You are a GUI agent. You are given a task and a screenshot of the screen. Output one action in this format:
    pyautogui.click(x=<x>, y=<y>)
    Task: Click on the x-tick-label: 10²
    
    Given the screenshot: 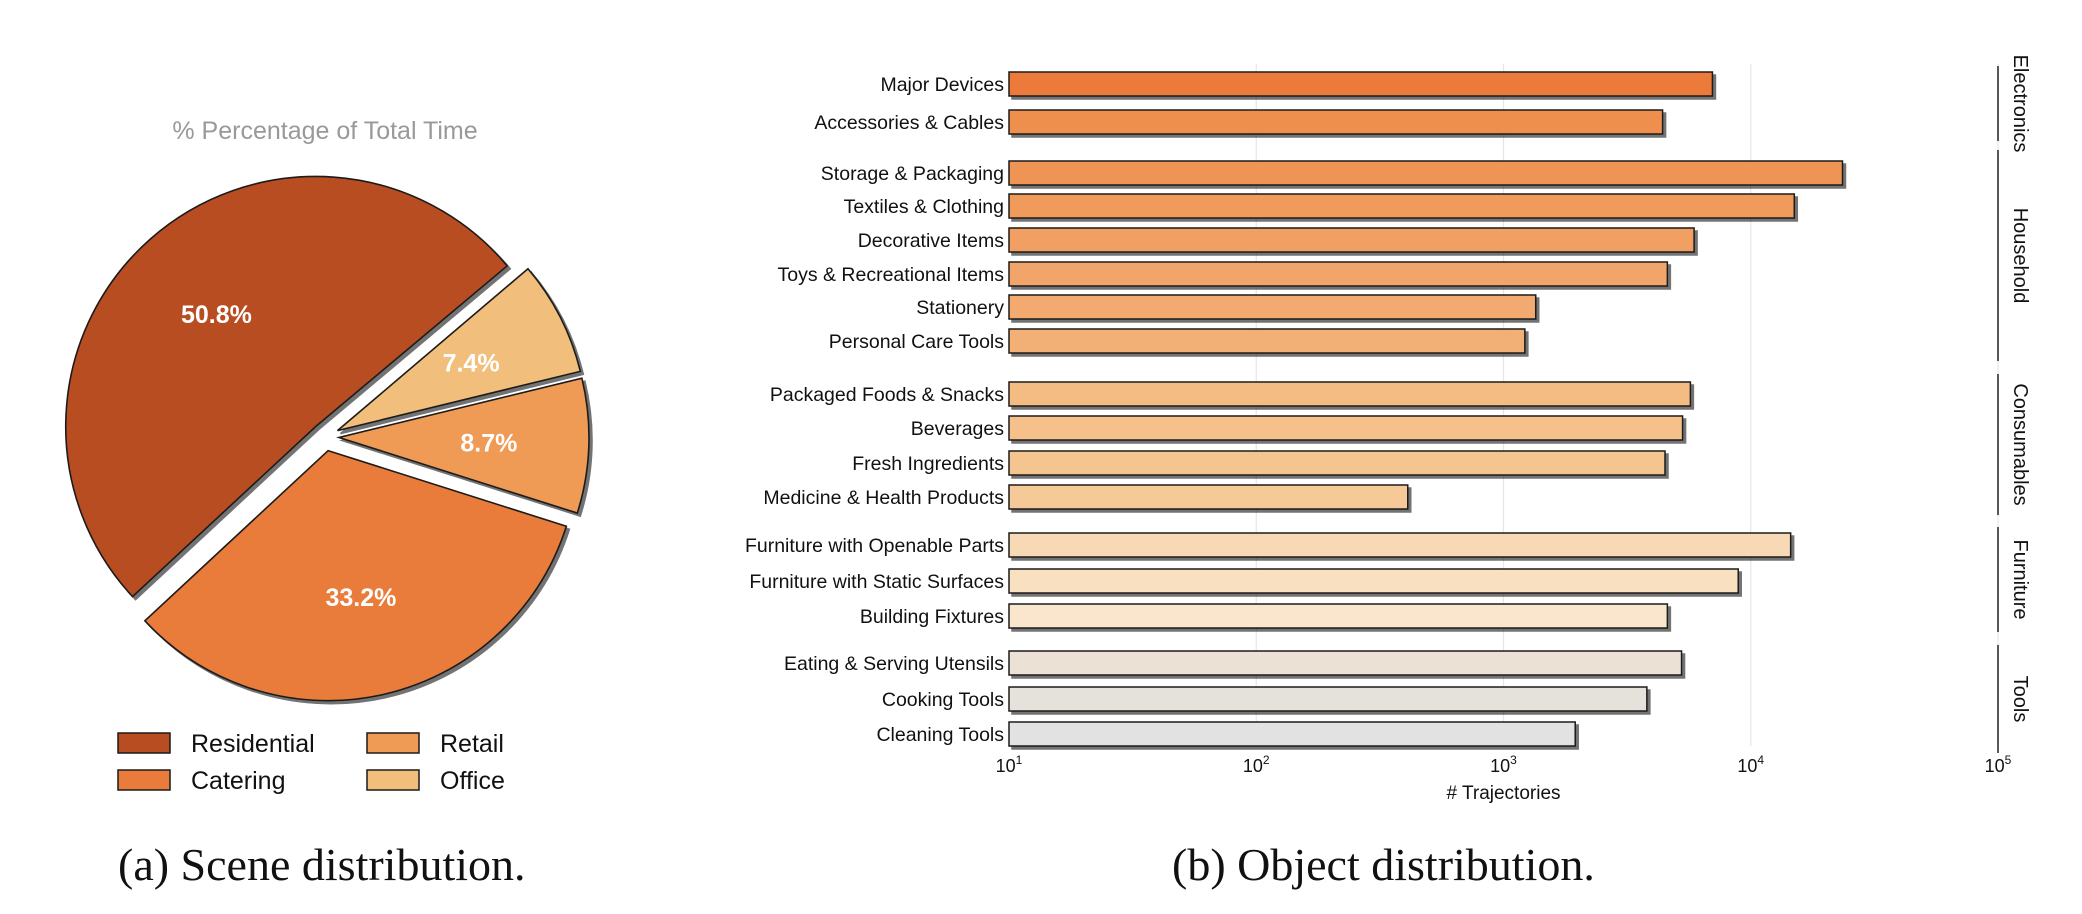 What is the action you would take?
    pyautogui.click(x=1256, y=764)
    